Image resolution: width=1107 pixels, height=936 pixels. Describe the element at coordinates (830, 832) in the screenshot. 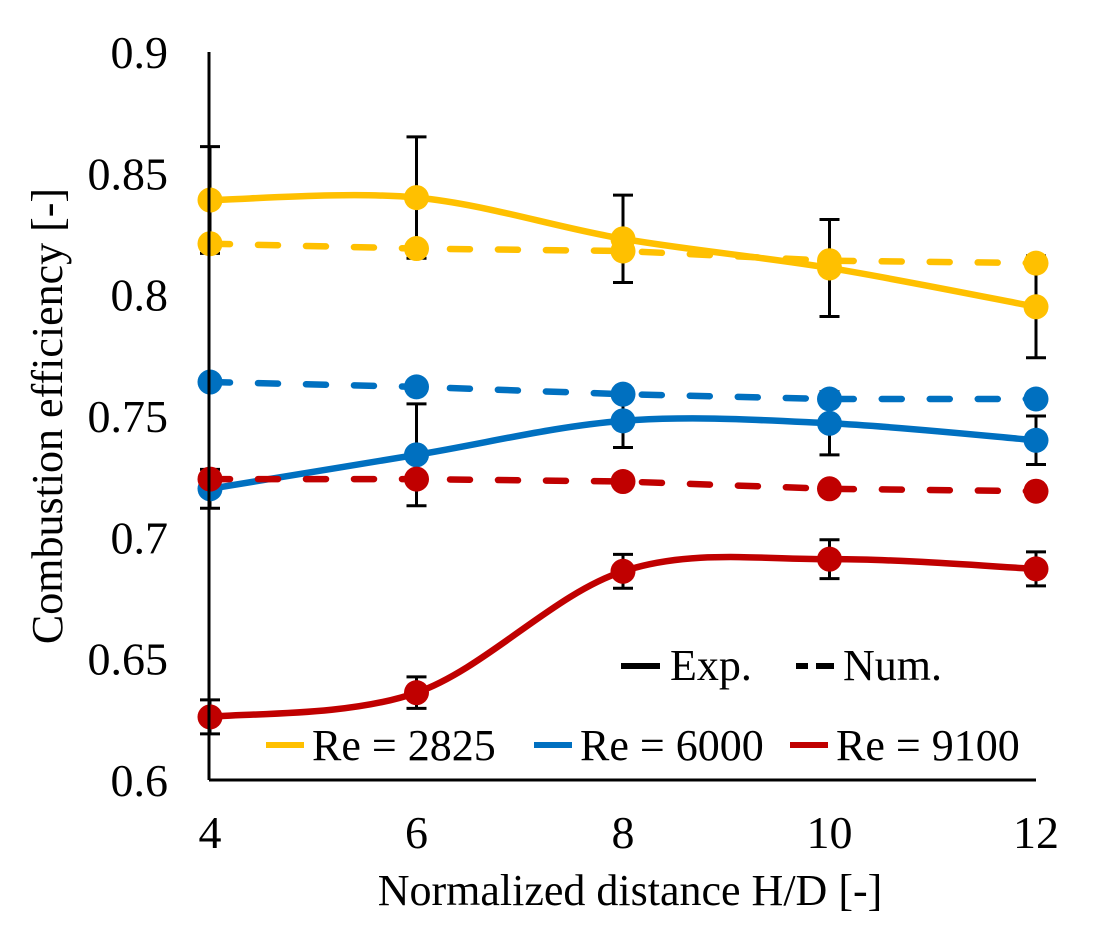

I see `x-tick-label: 10` at that location.